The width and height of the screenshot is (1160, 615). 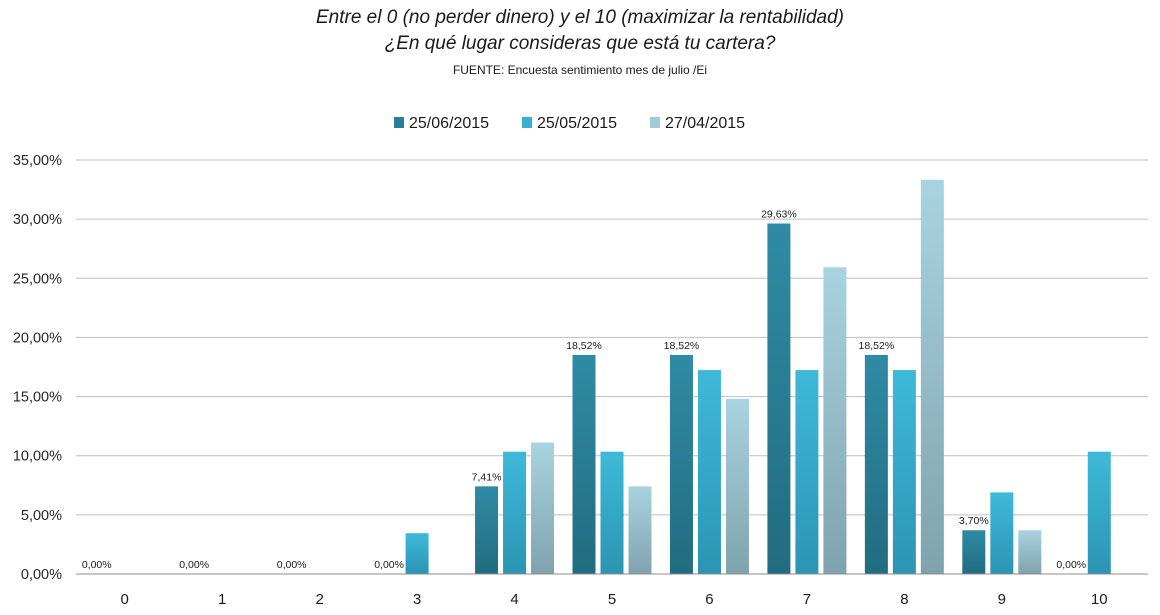 What do you see at coordinates (779, 215) in the screenshot?
I see `data-label: 29,63%` at bounding box center [779, 215].